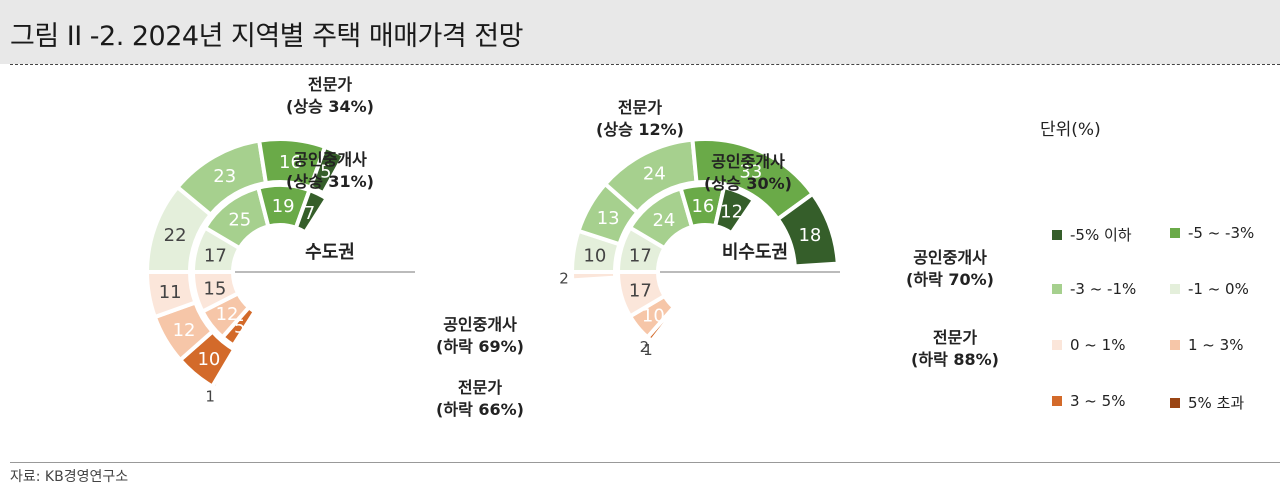 This screenshot has width=1280, height=486. What do you see at coordinates (755, 252) in the screenshot?
I see `region-label: 비수도권` at bounding box center [755, 252].